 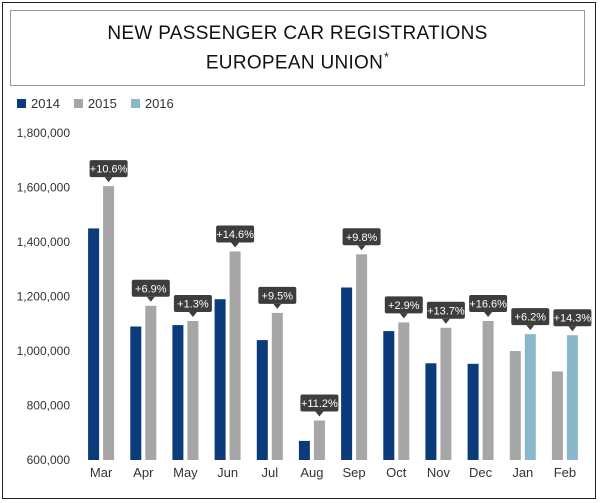 What do you see at coordinates (277, 386) in the screenshot?
I see `bar-2015-jul` at bounding box center [277, 386].